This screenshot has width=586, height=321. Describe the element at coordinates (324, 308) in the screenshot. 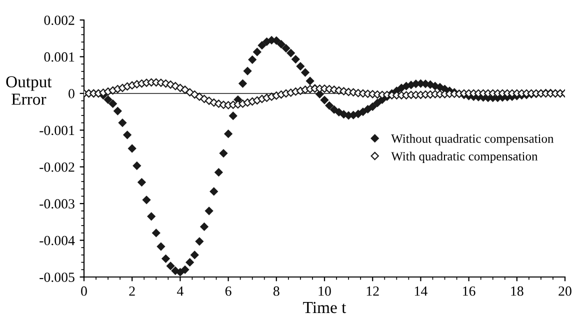

I see `x-axis-title: Time t` at that location.